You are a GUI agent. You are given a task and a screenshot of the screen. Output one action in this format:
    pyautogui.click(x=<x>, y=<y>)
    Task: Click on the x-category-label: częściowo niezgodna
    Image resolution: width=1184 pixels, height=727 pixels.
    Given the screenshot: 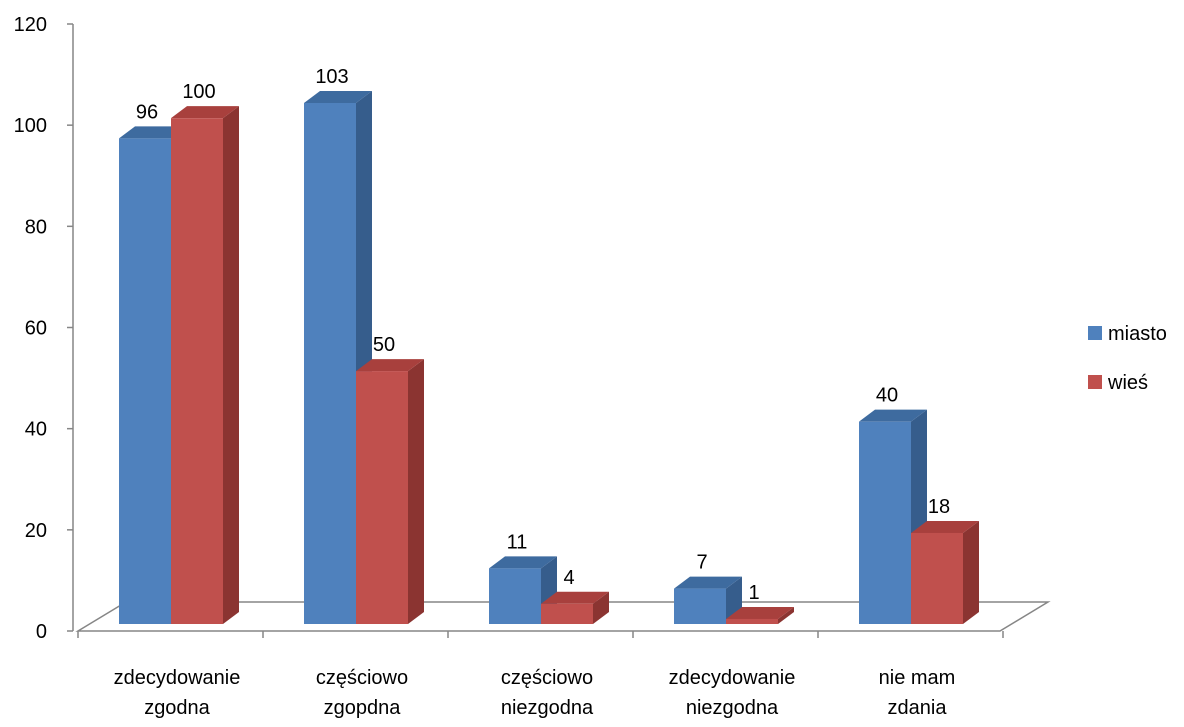 What is the action you would take?
    pyautogui.click(x=547, y=693)
    